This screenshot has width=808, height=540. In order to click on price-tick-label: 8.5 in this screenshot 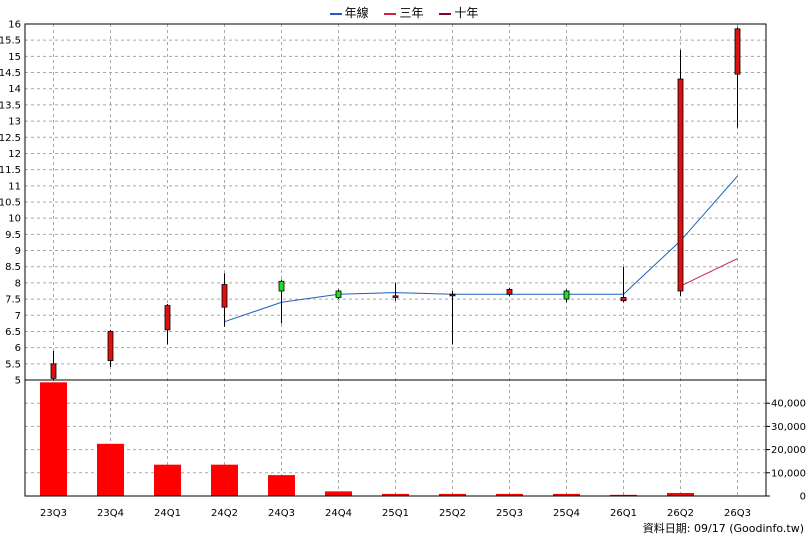, I will do `click(13, 267)`.